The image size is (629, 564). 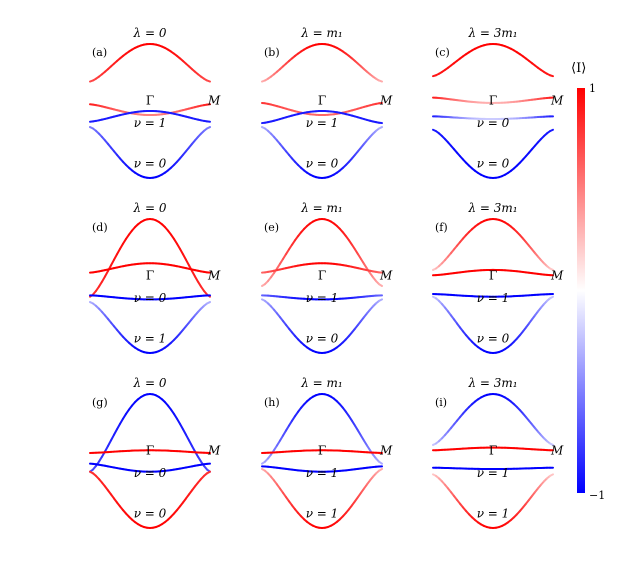 I want to click on panel-tag: (d), so click(x=100, y=227).